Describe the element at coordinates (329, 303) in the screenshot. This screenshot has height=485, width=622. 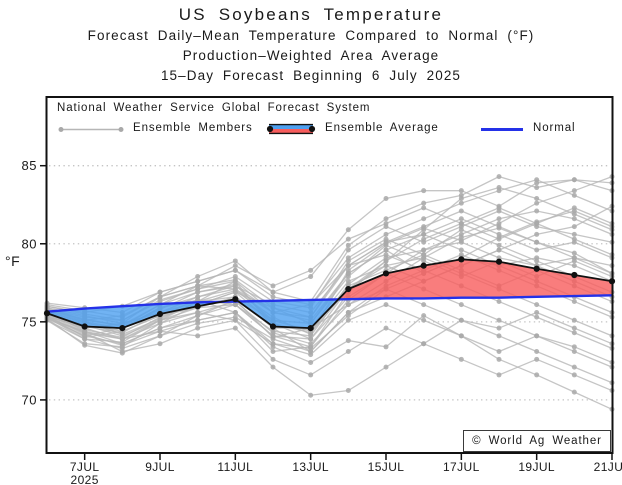
I see `normal-line` at that location.